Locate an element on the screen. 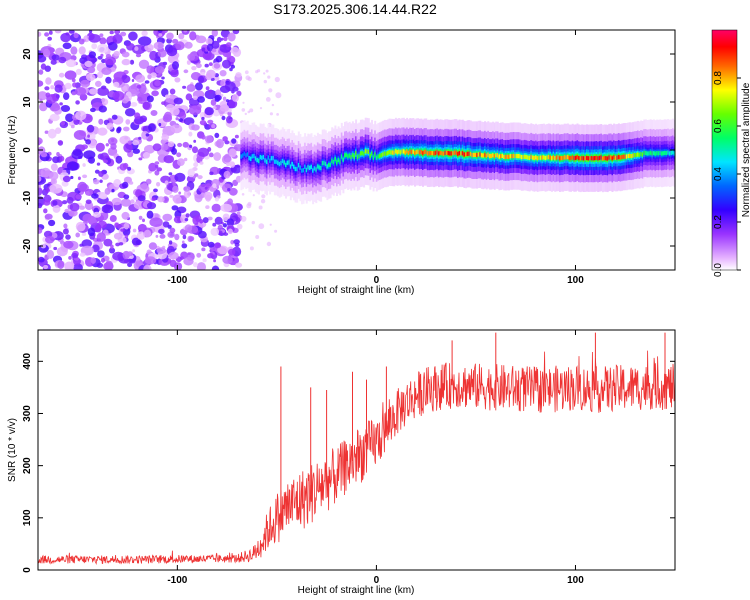 The width and height of the screenshot is (750, 600). spectrogram-x-axis-label: Height of straight line (km) is located at coordinates (356, 290).